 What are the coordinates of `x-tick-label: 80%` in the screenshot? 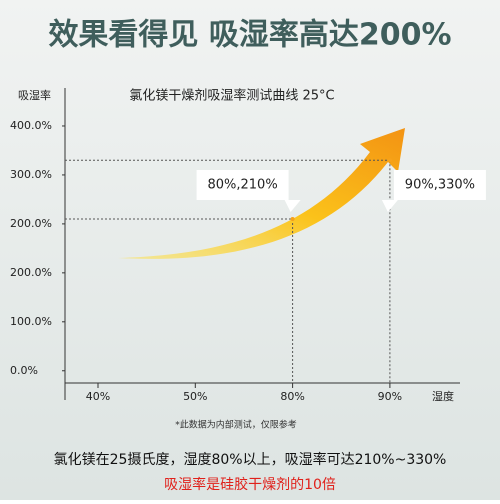 It's located at (292, 396).